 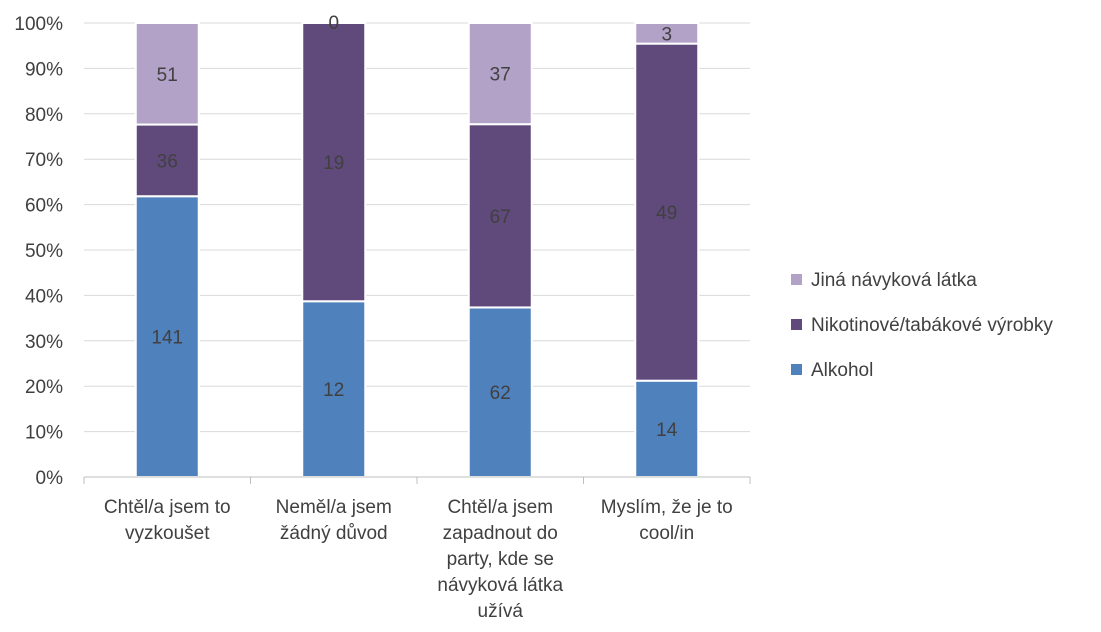 I want to click on data-label: 141, so click(x=167, y=338).